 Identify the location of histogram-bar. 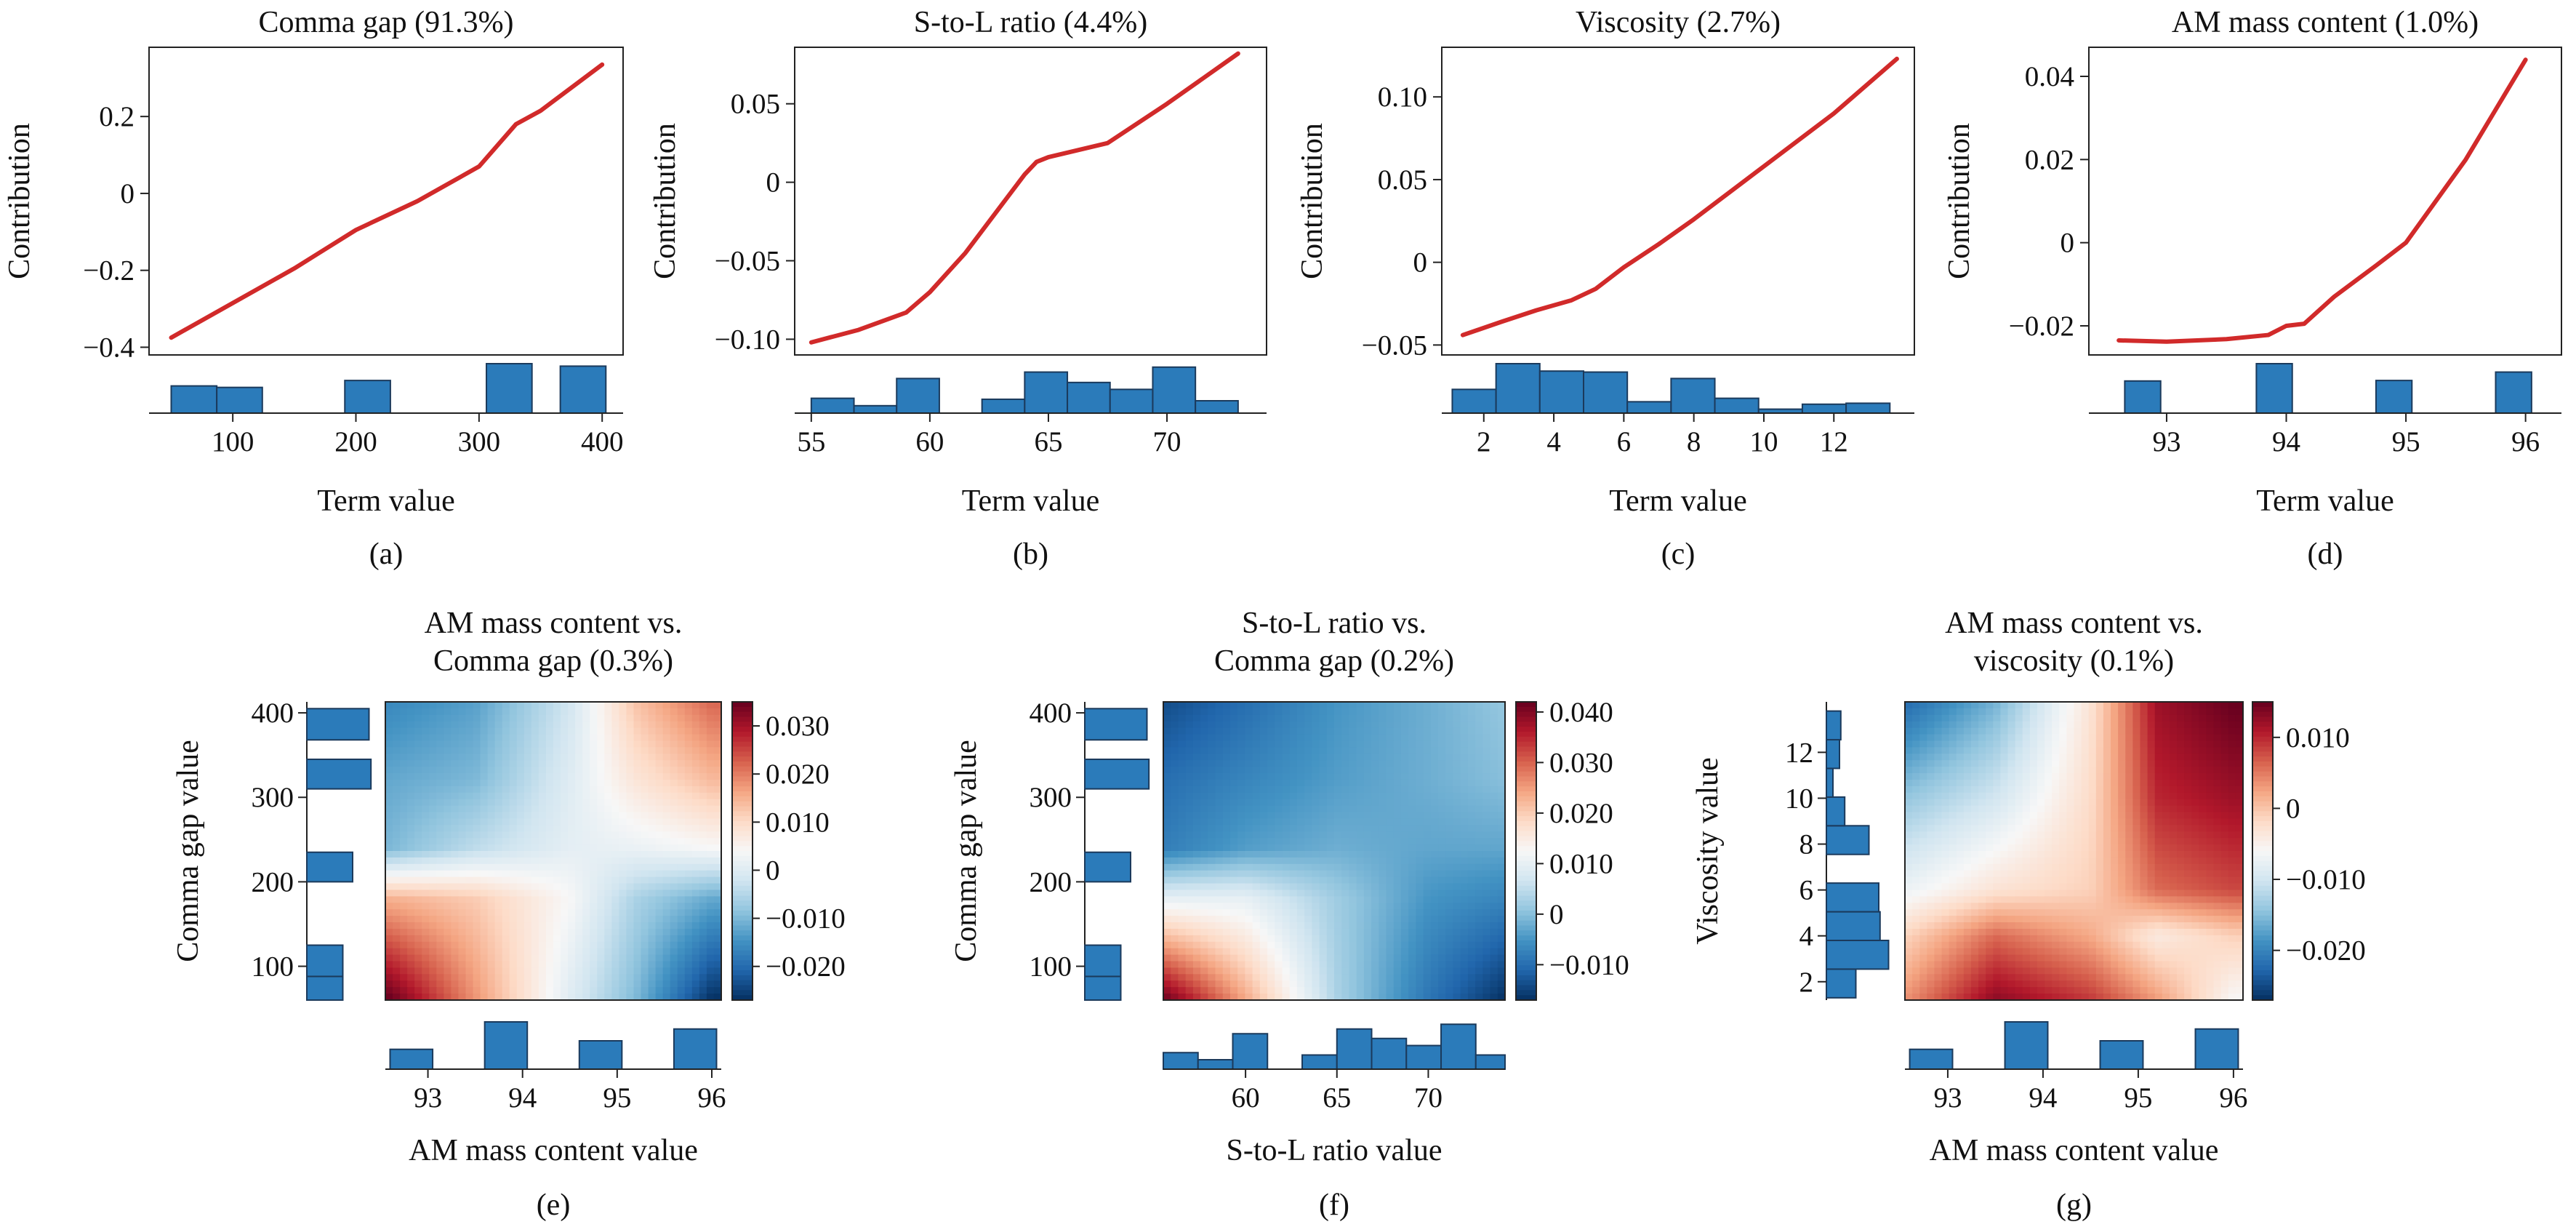
(1389, 1053).